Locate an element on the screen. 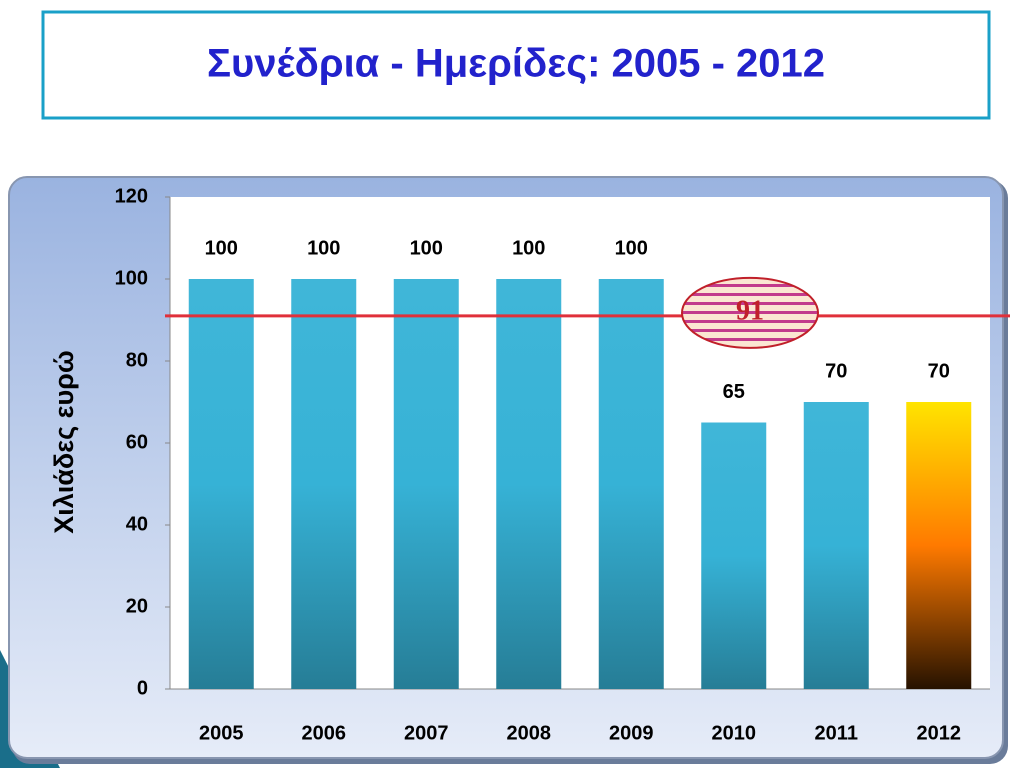 The width and height of the screenshot is (1024, 773). chart-title: Συνέδρια - Ημερίδες: 2005 - 2012 is located at coordinates (516, 64).